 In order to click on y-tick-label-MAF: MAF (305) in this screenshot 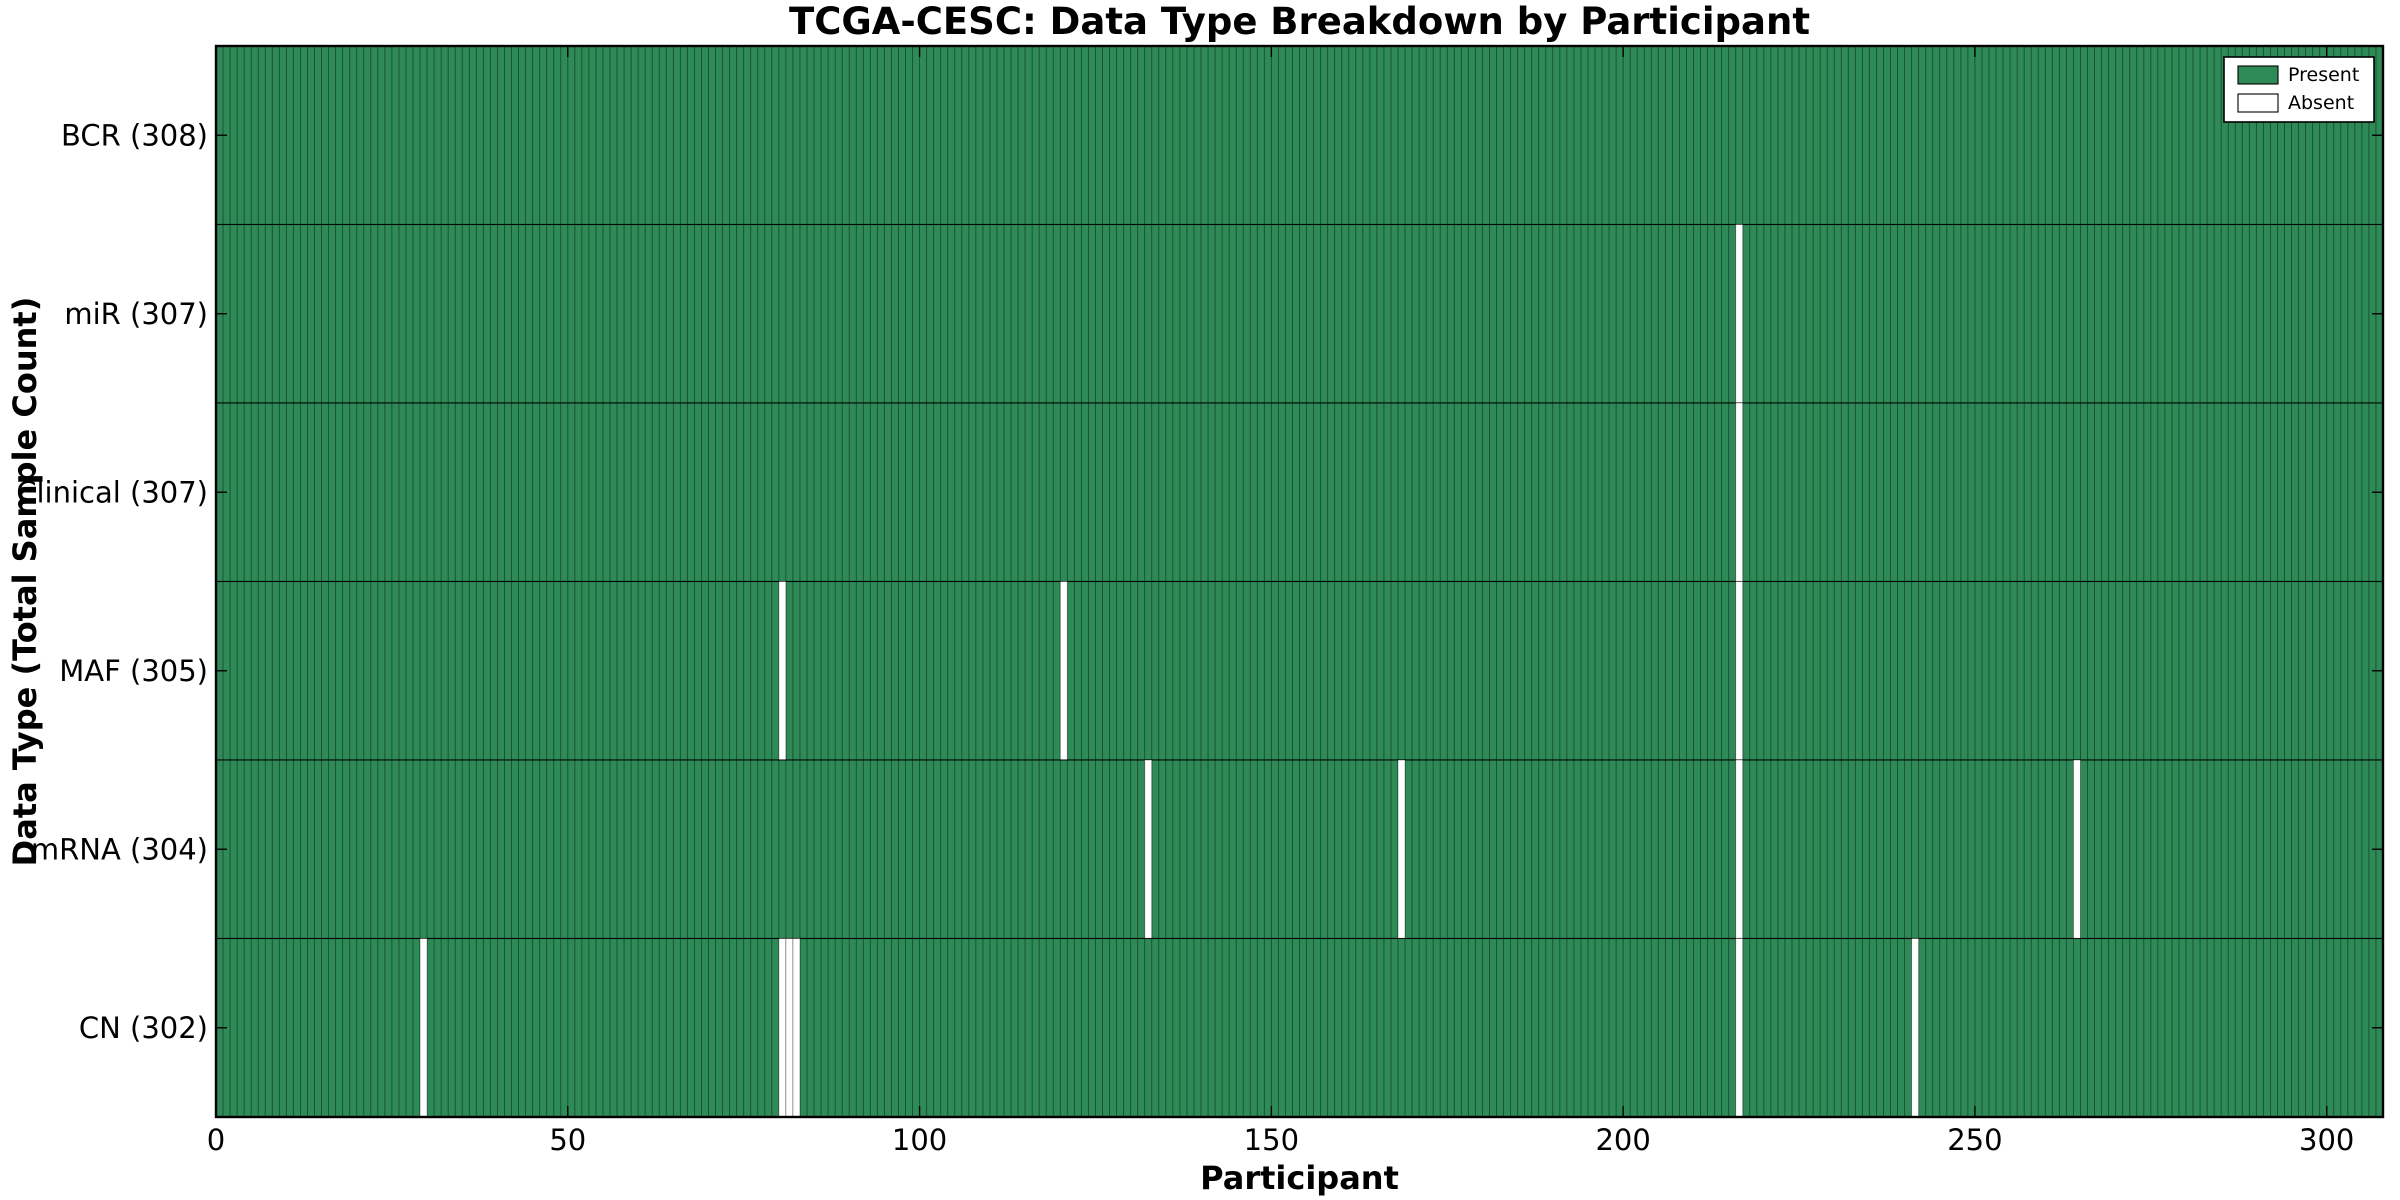, I will do `click(133, 671)`.